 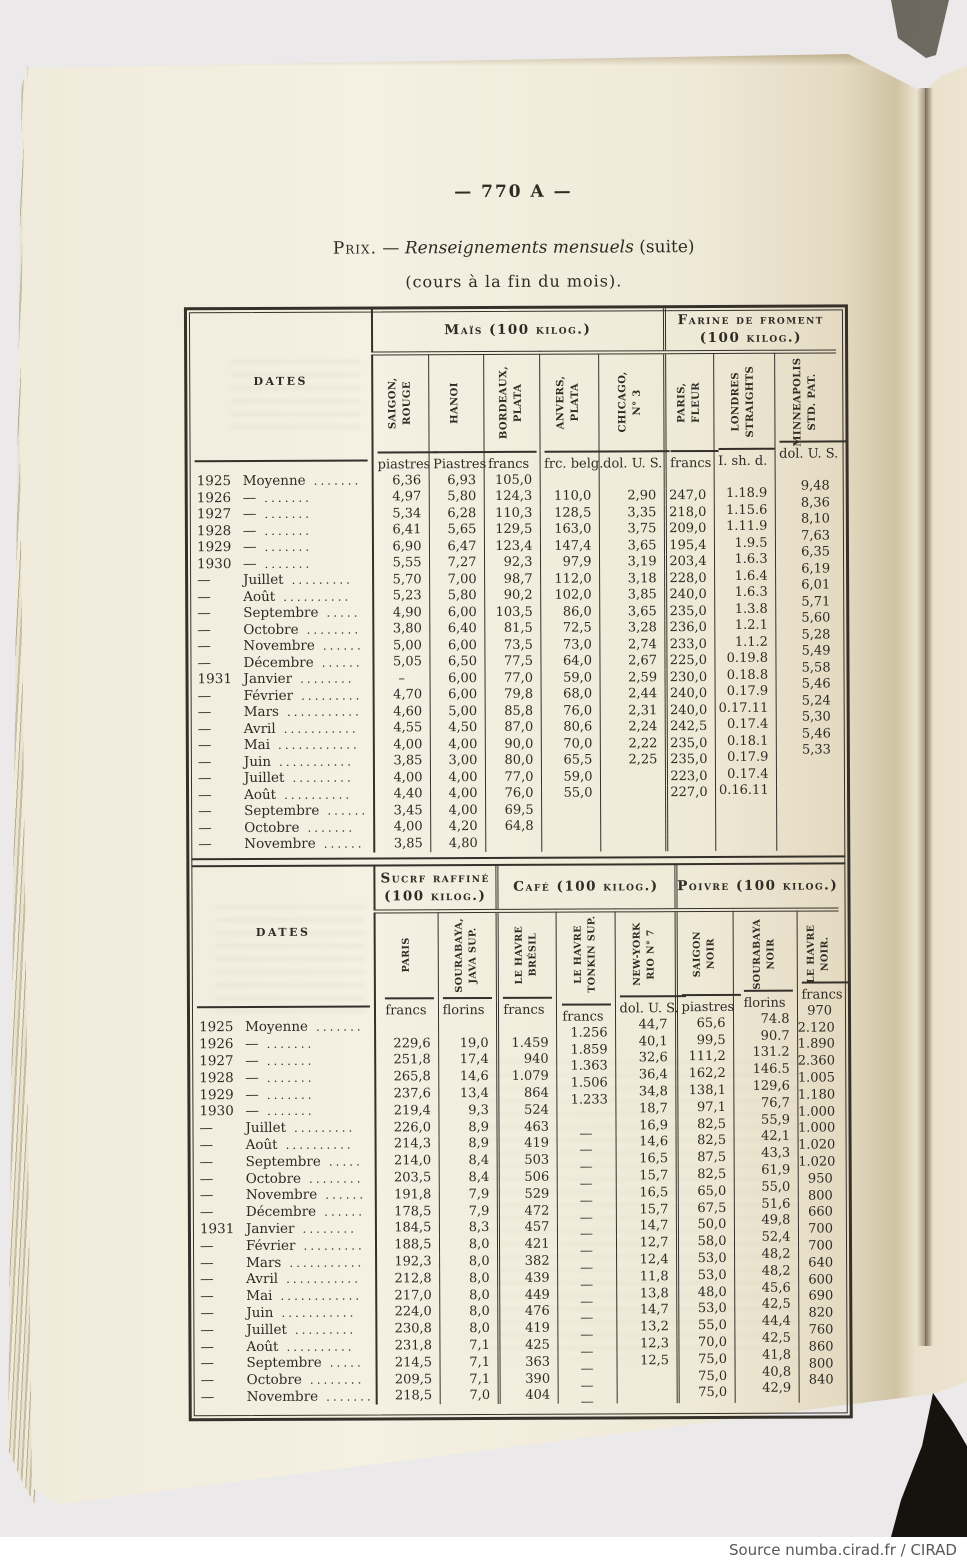 I want to click on value-cell: 6,47, so click(x=456, y=546).